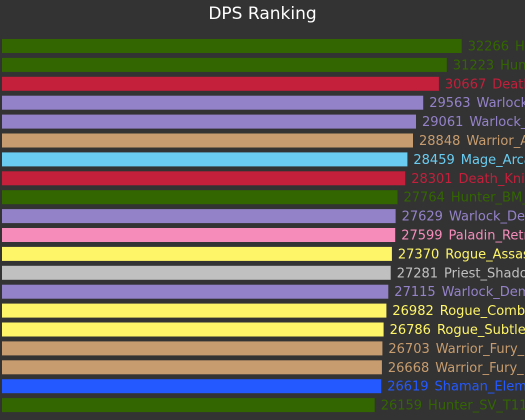 This screenshot has width=525, height=420. I want to click on bar-Warlock_Demonology_T11_372_PTR, so click(195, 291).